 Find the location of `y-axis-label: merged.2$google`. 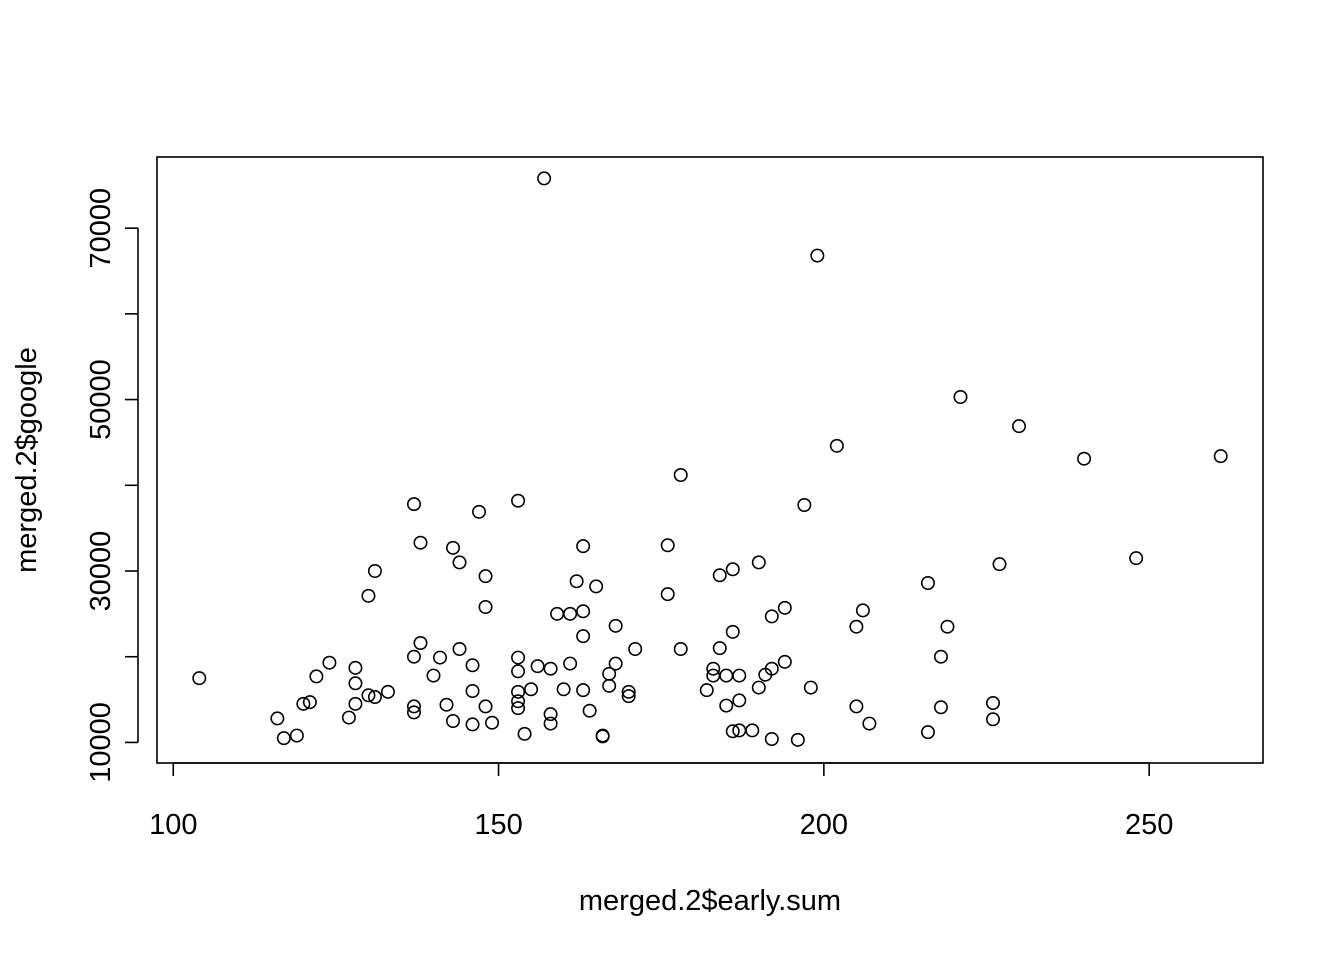

y-axis-label: merged.2$google is located at coordinates (27, 460).